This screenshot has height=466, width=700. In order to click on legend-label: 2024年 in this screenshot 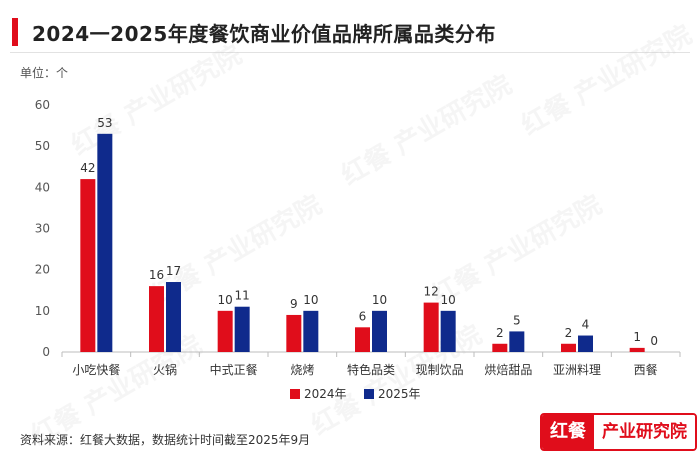, I will do `click(325, 394)`.